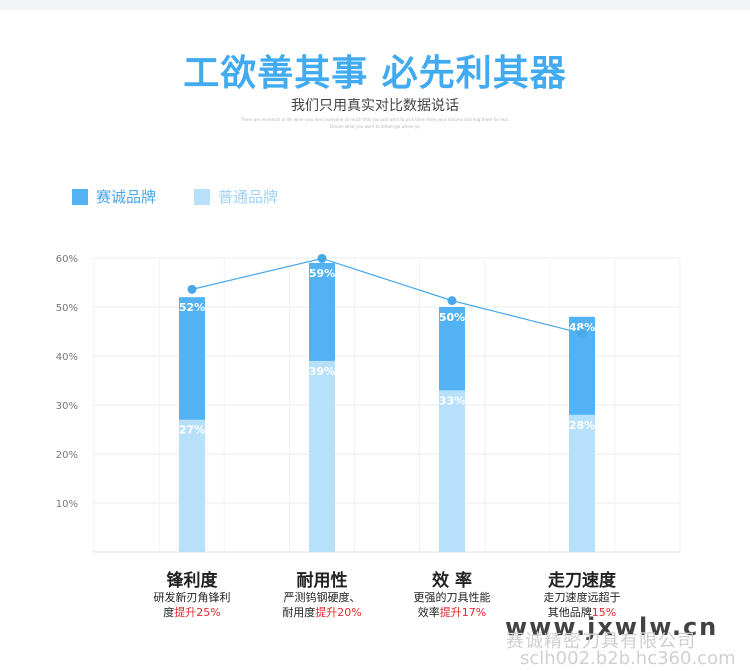 The height and width of the screenshot is (671, 750). Describe the element at coordinates (452, 317) in the screenshot. I see `bar-brand-label: 50%` at that location.